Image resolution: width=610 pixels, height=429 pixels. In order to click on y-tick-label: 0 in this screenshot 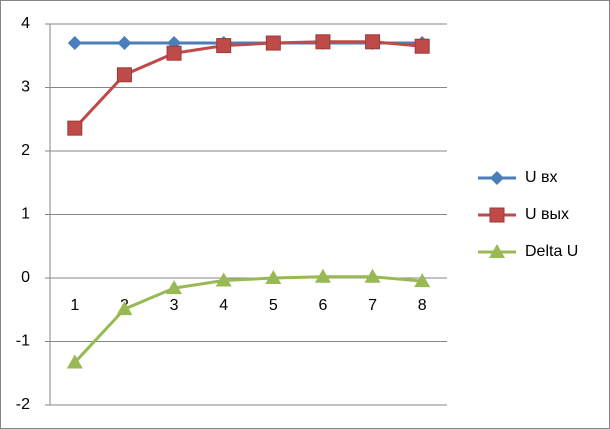, I will do `click(25, 277)`.